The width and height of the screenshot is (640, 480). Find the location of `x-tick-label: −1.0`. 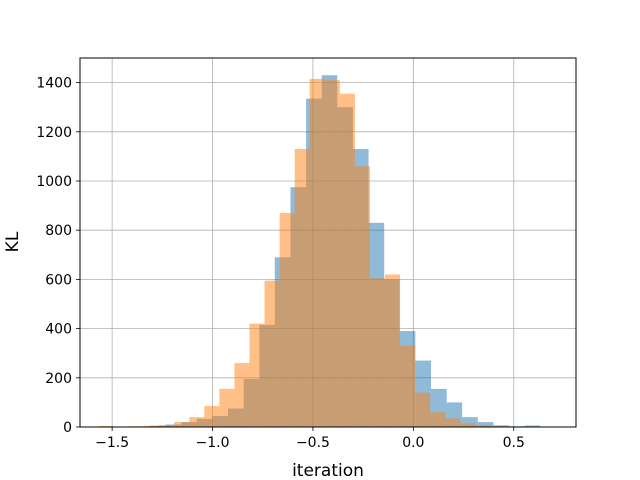

x-tick-label: −1.0 is located at coordinates (213, 443).